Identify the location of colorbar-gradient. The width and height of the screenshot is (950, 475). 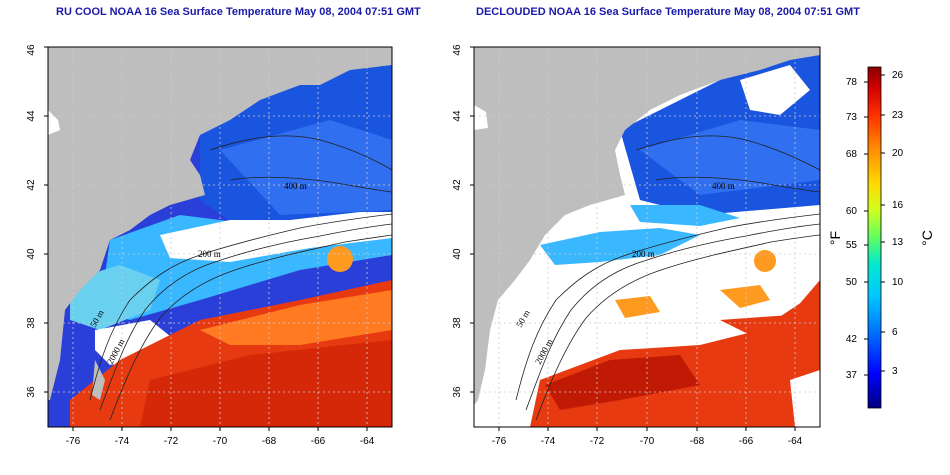
(874, 237).